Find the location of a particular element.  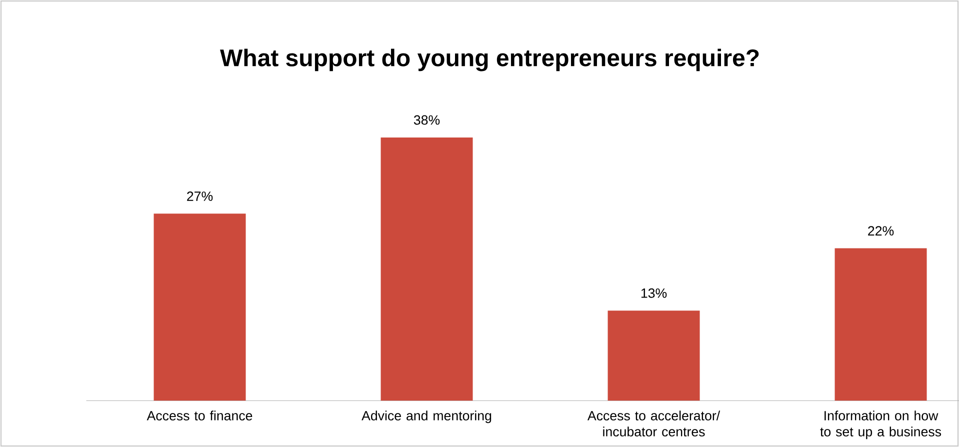

data-label: 38% is located at coordinates (427, 120).